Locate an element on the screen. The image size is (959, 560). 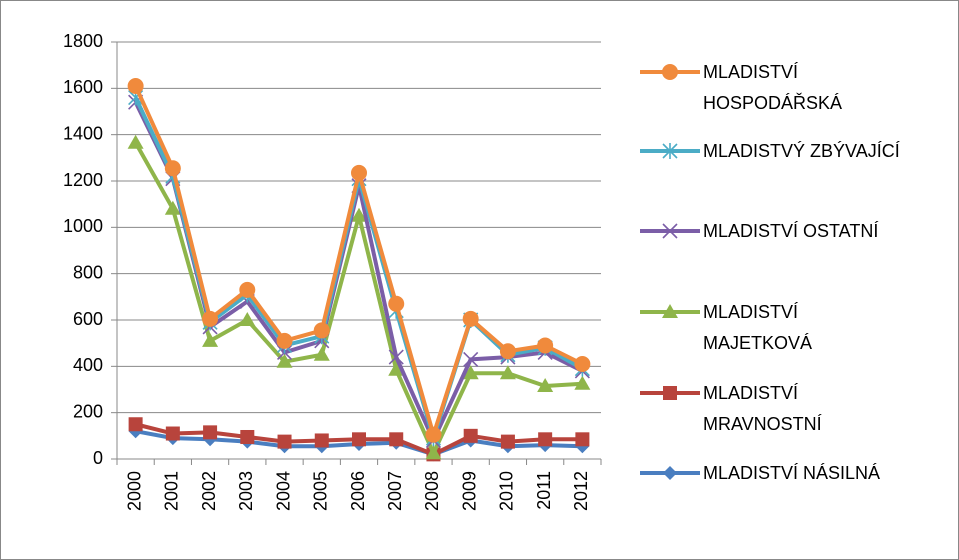
legend-label: MLADISTVÍ MAJETKOVÁ is located at coordinates (758, 327).